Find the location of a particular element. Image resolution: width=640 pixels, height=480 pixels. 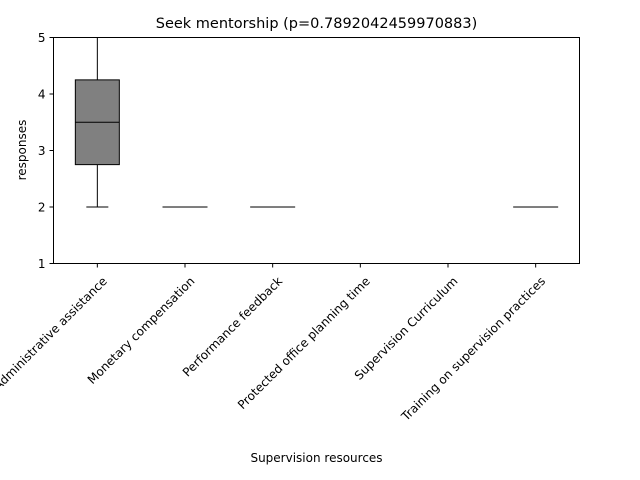

chart-title: Seek mentorship (p=0.7892042459970883) is located at coordinates (317, 24).